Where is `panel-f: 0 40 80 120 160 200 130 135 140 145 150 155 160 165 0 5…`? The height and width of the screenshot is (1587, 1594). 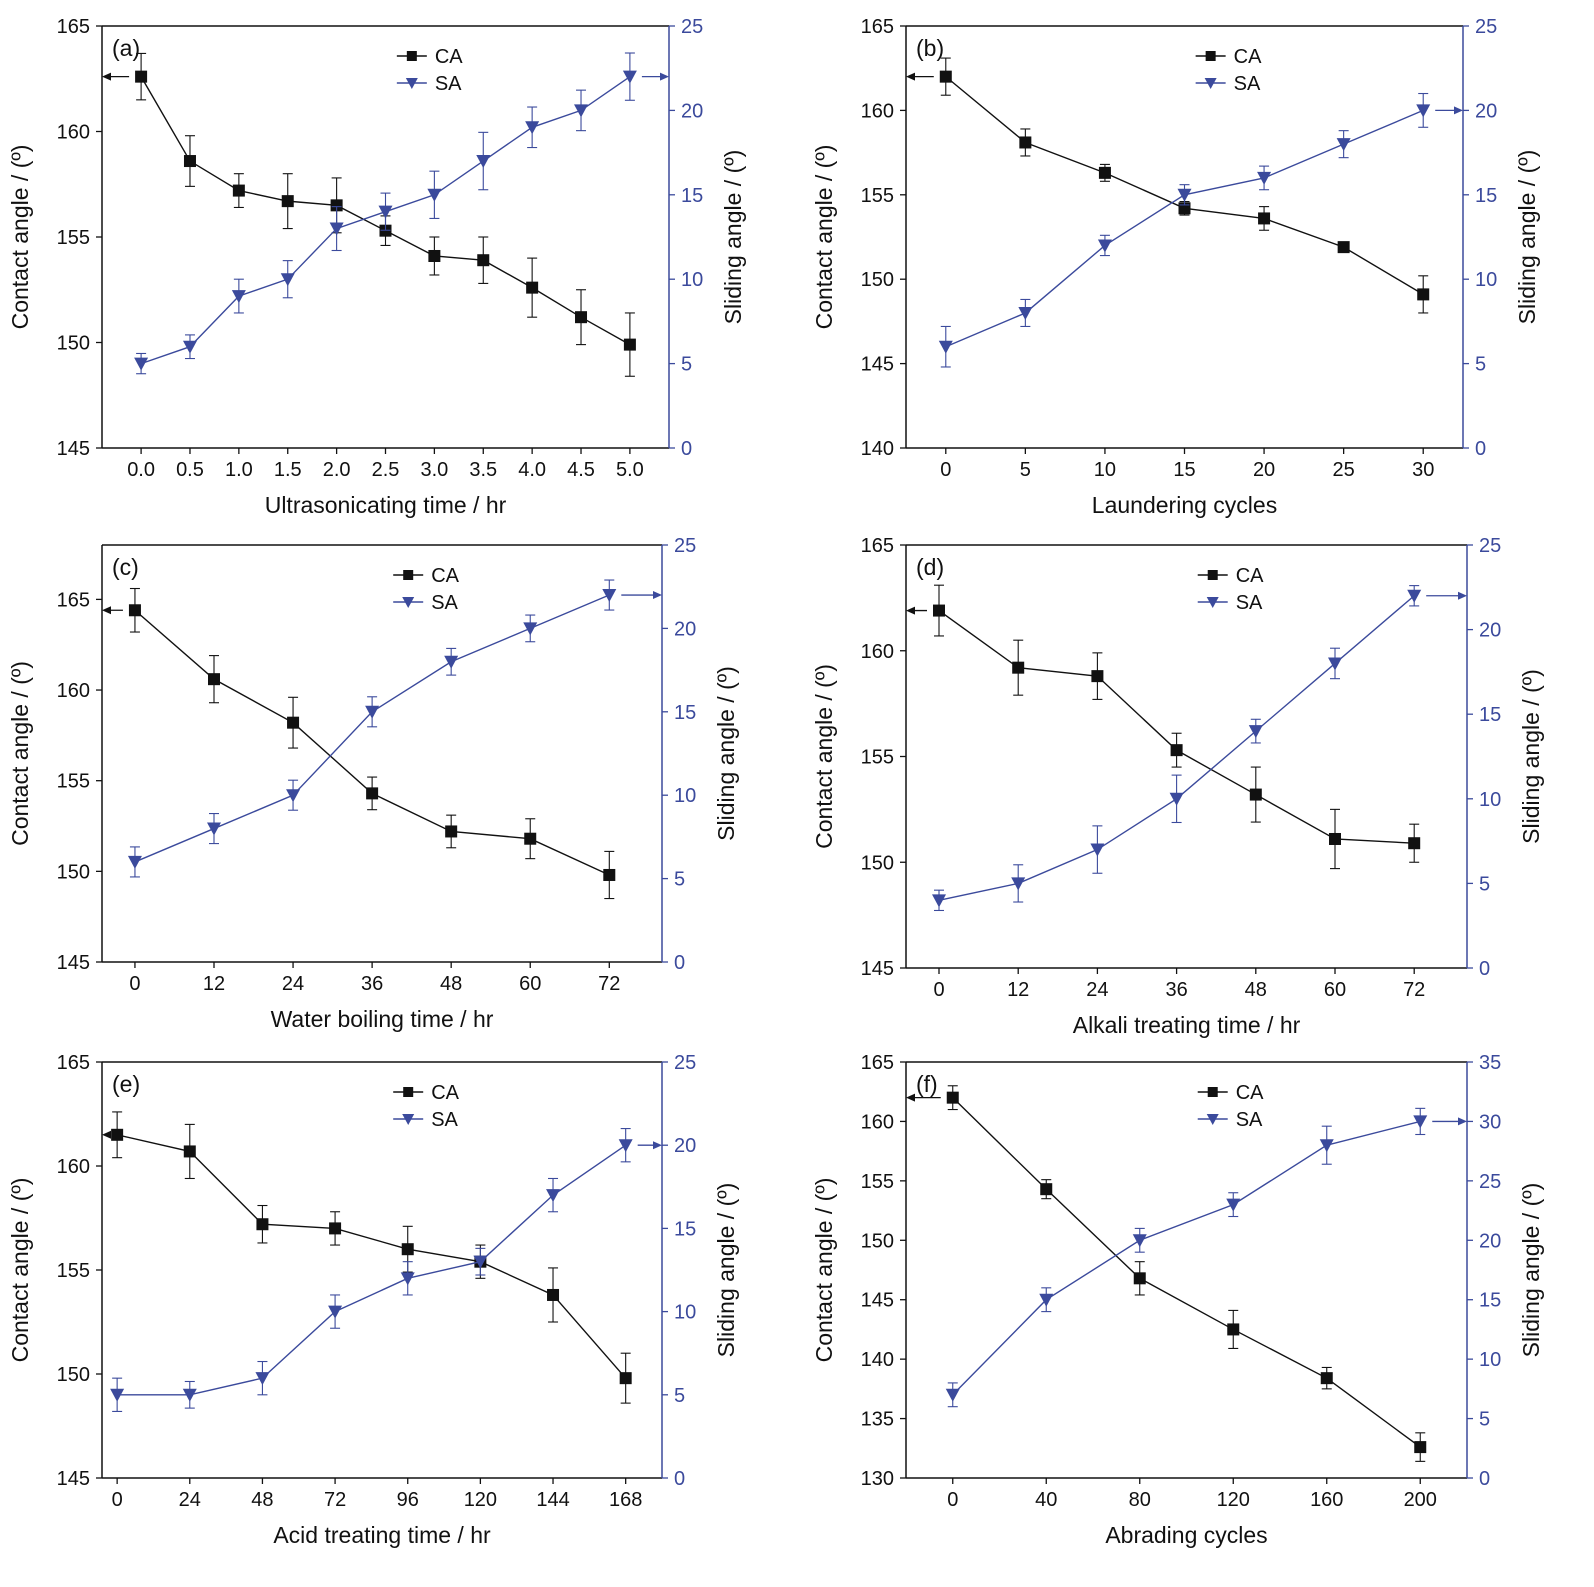 panel-f: 0 40 80 120 160 200 130 135 140 145 150 155 160 165 0 5… is located at coordinates (1177, 1300).